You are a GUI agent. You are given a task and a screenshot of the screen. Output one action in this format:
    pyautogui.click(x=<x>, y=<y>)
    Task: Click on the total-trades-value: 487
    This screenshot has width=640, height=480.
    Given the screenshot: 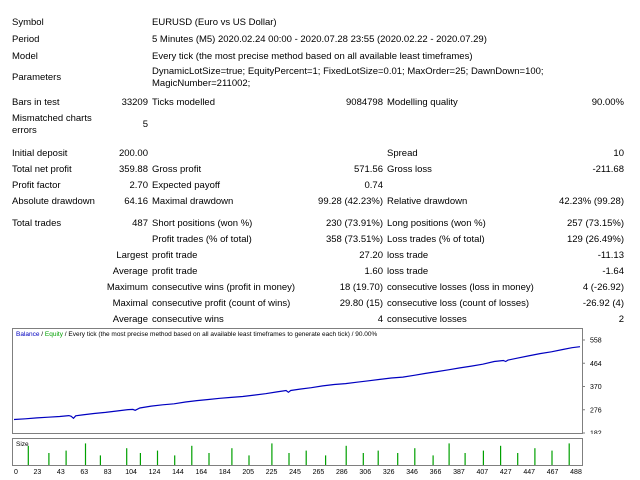 What is the action you would take?
    pyautogui.click(x=140, y=223)
    